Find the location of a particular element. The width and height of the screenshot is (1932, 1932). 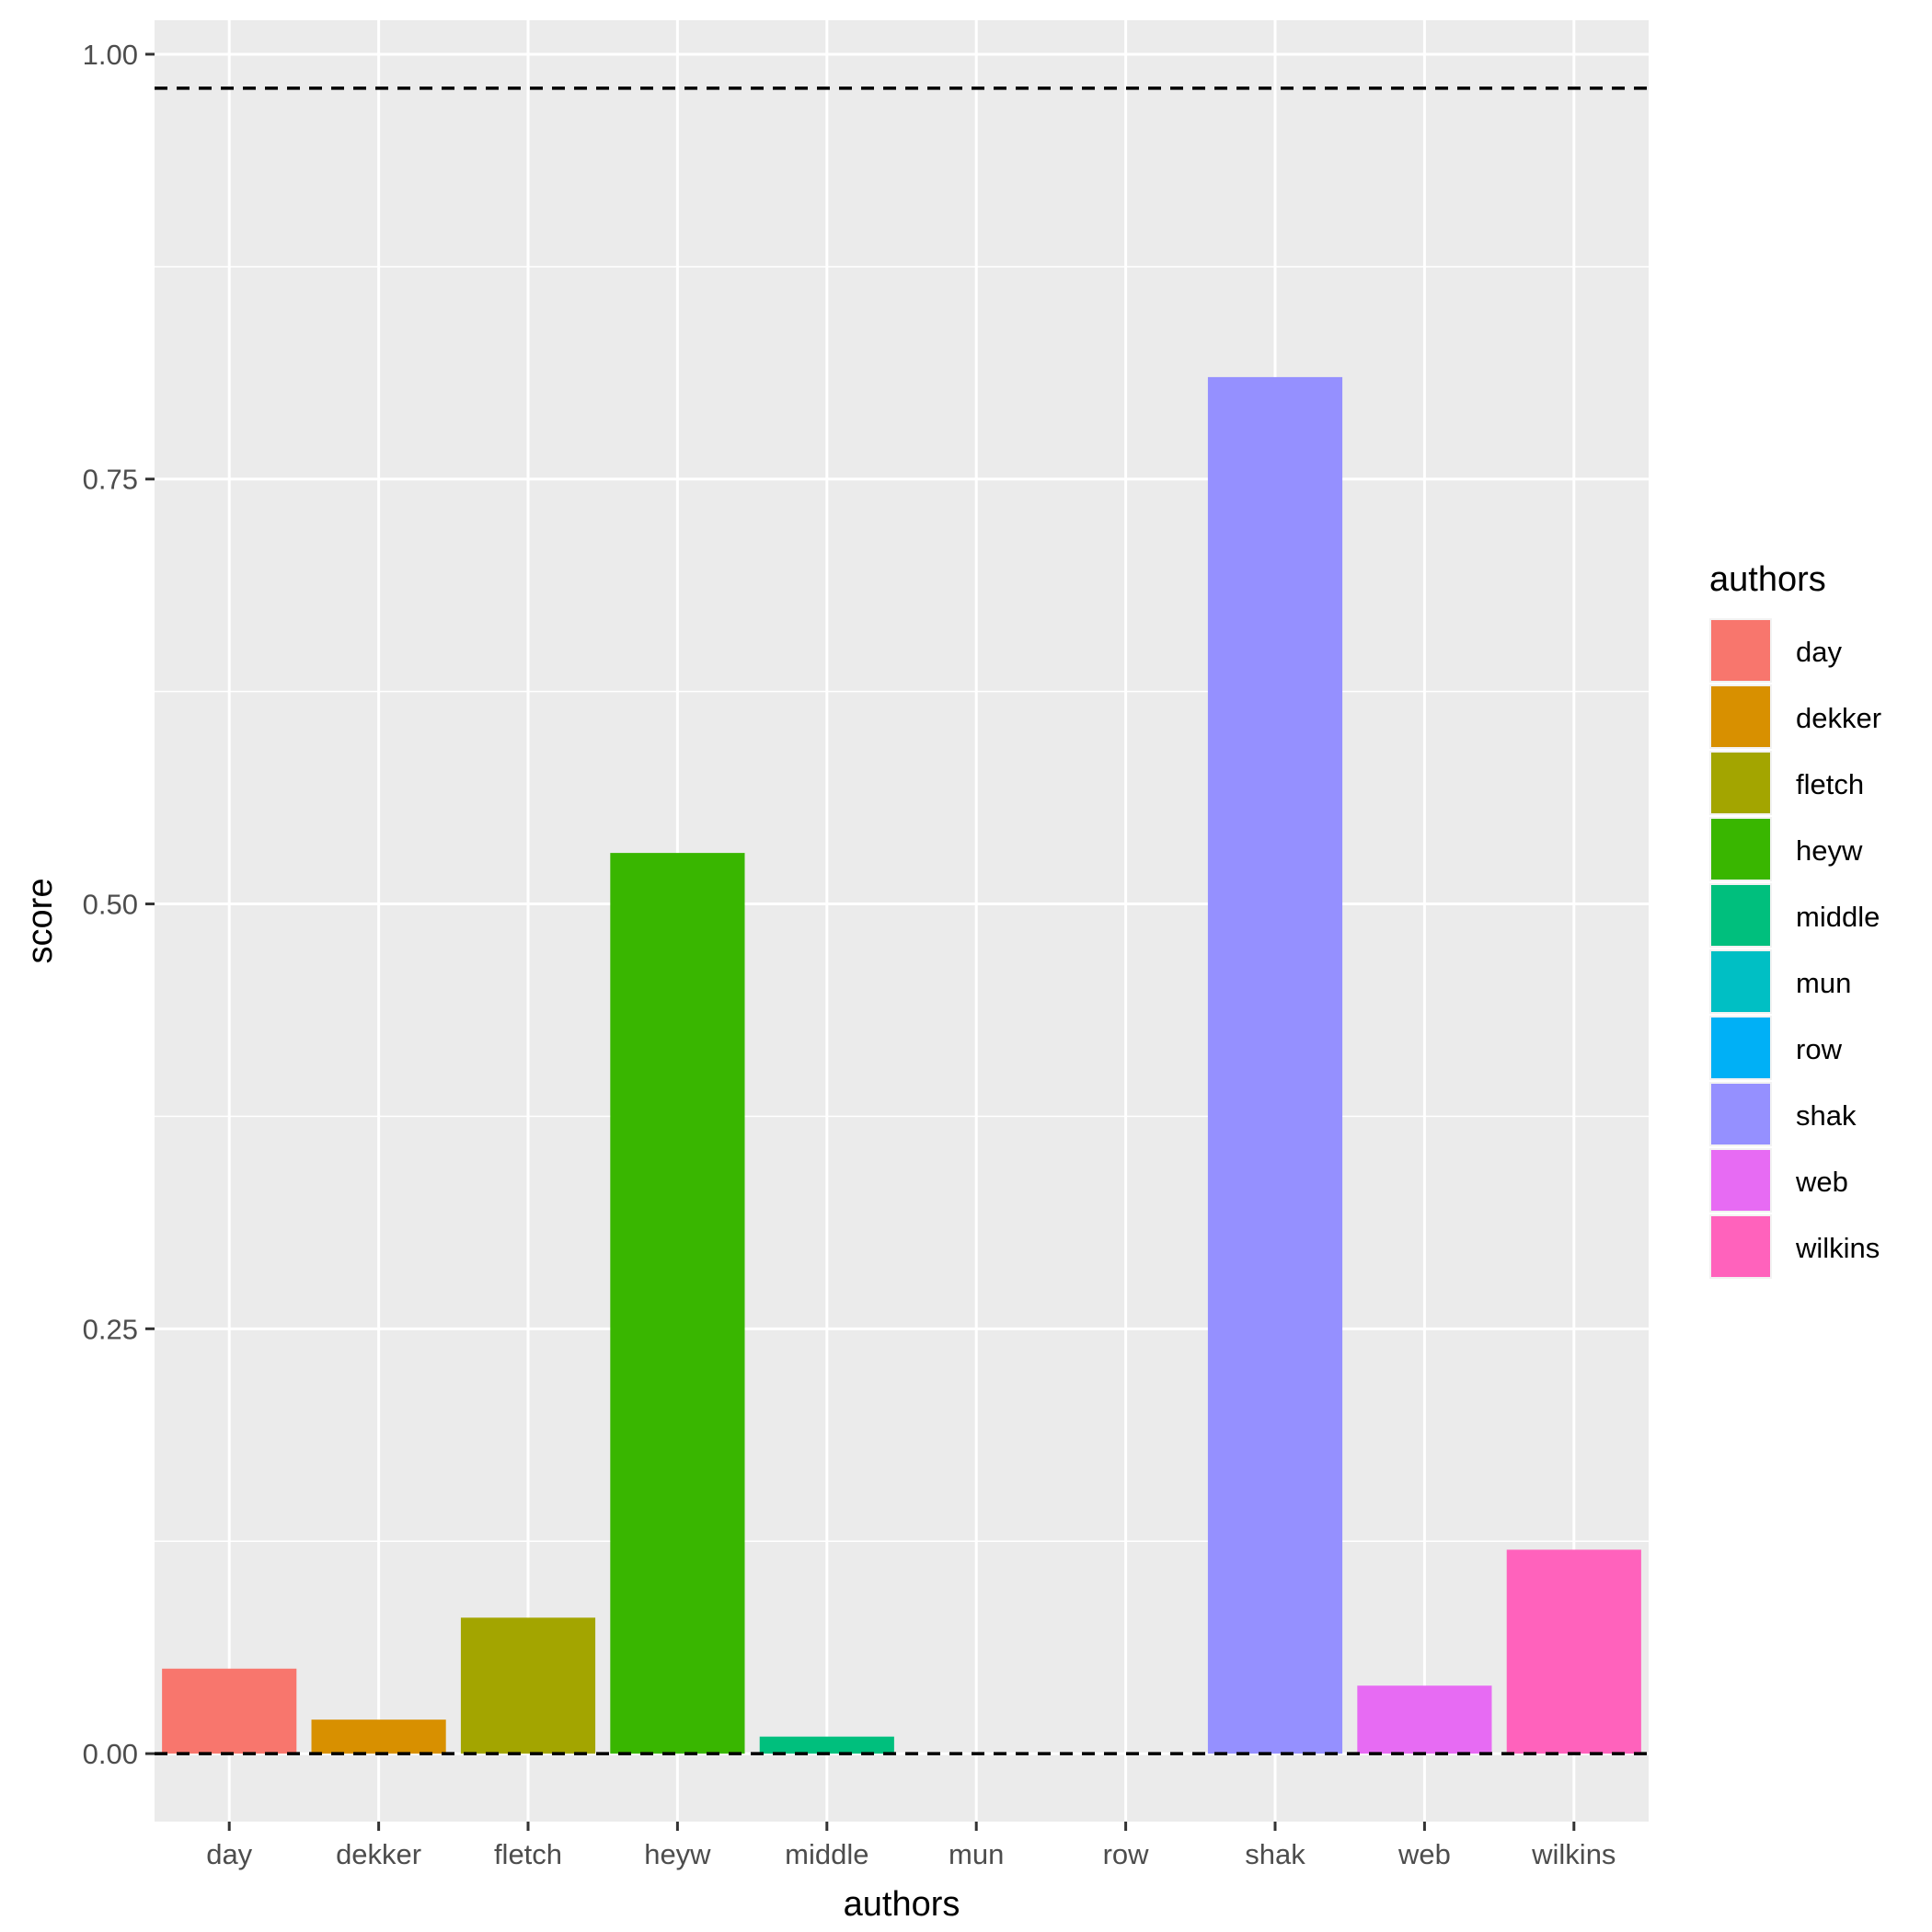

x-tick-label: web is located at coordinates (1424, 1854).